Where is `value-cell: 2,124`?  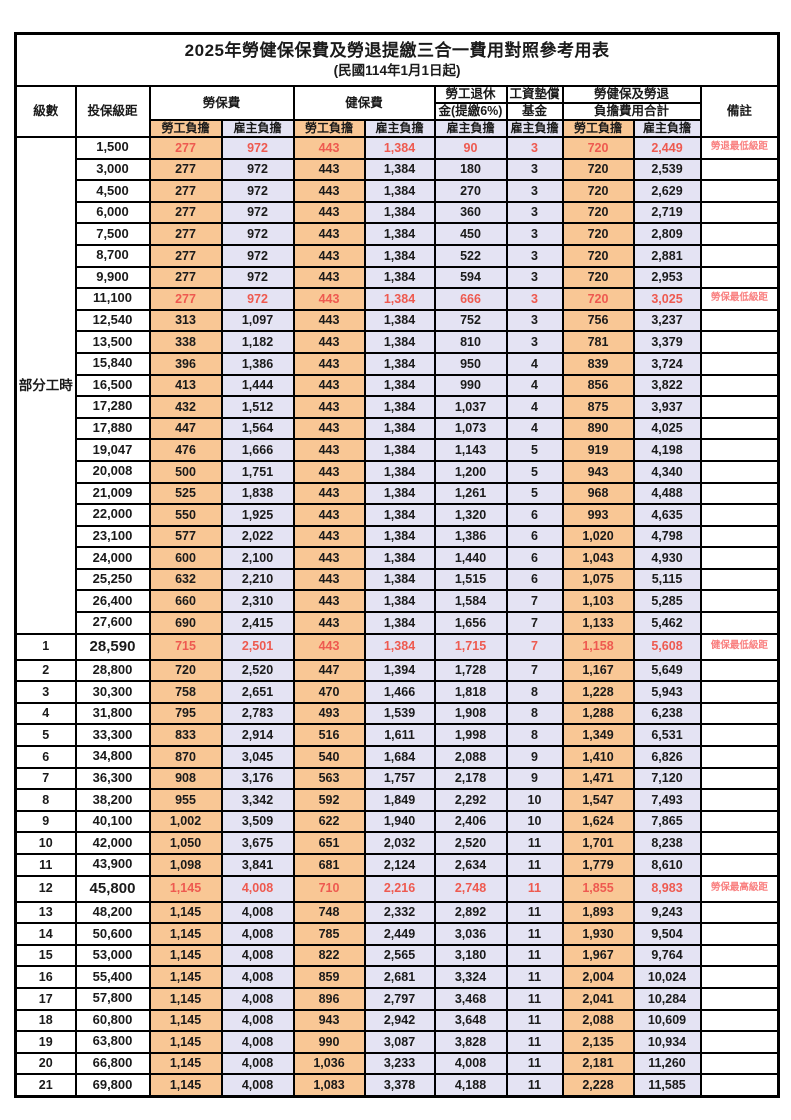
value-cell: 2,124 is located at coordinates (399, 865).